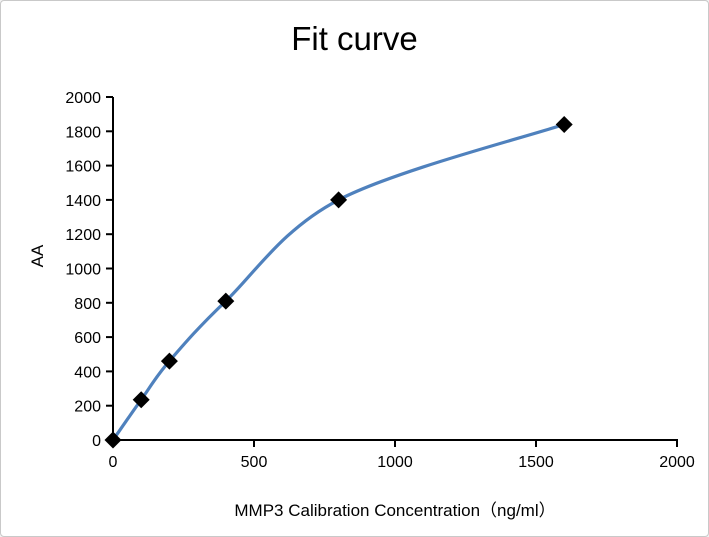 This screenshot has width=709, height=537. I want to click on y-tick-label: 1200, so click(83, 235).